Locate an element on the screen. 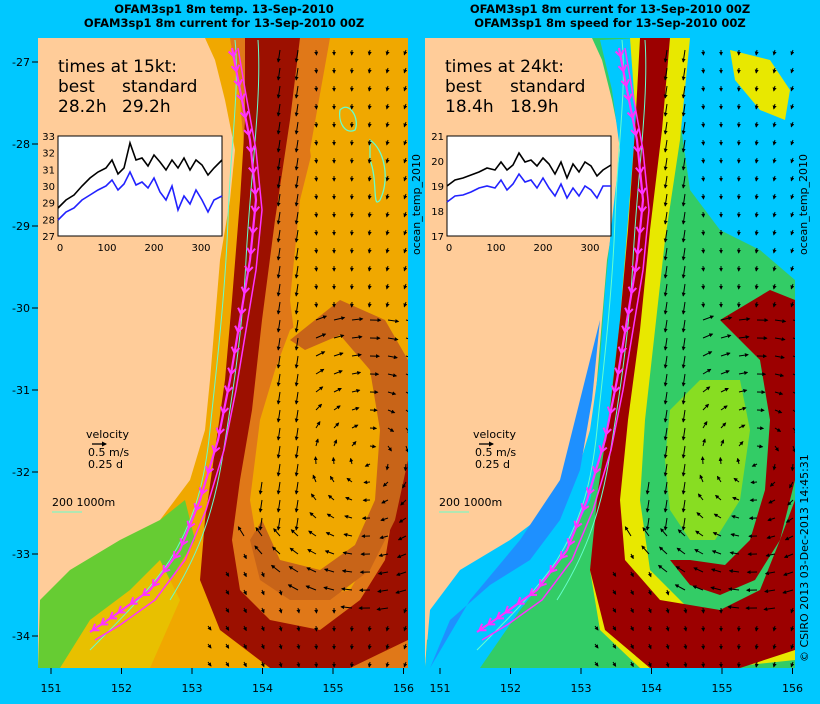  lat-tick-label: -33 is located at coordinates (21, 554).